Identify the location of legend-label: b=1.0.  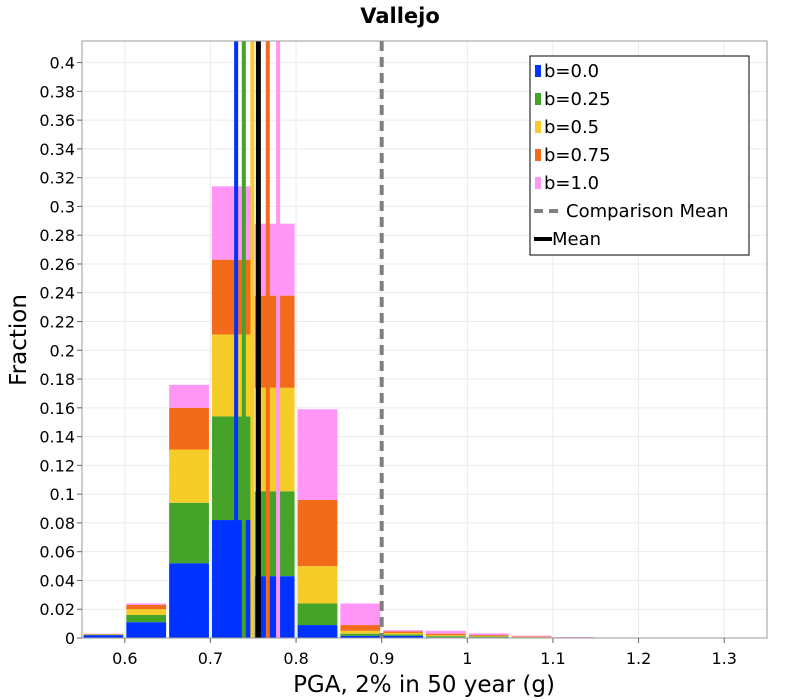
(571, 183).